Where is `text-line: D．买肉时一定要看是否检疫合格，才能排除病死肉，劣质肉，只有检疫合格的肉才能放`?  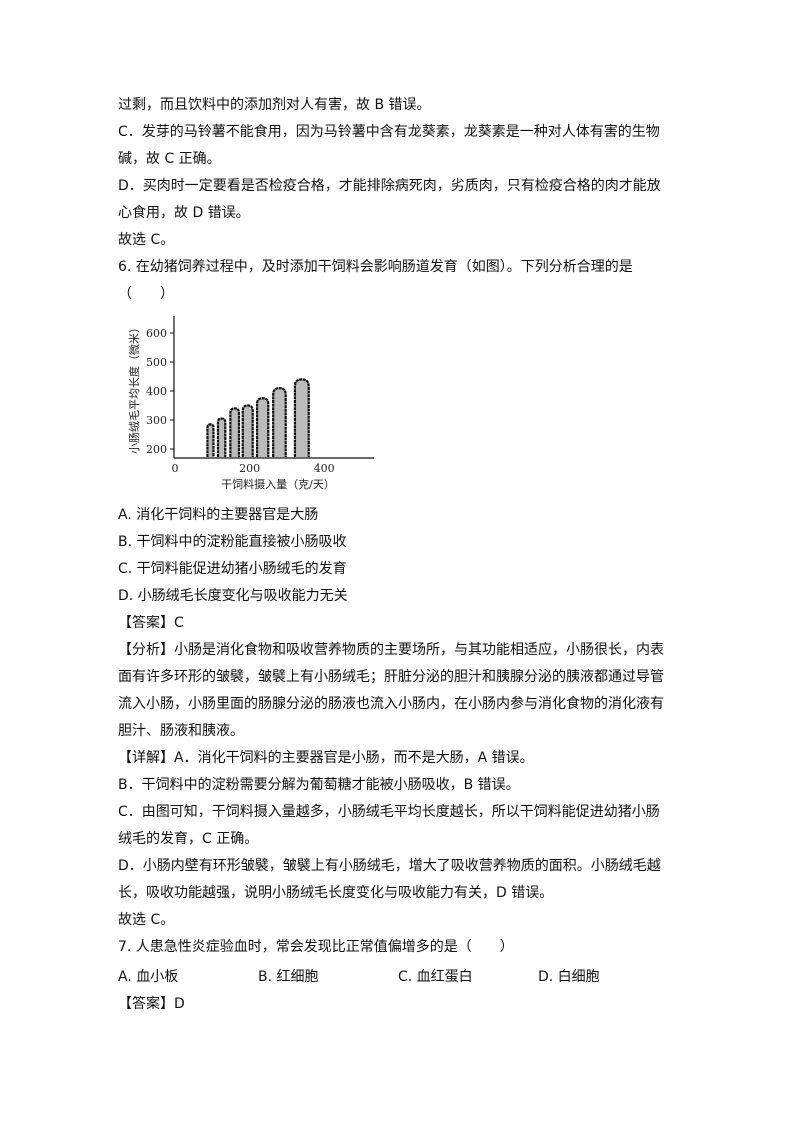 text-line: D．买肉时一定要看是否检疫合格，才能排除病死肉，劣质肉，只有检疫合格的肉才能放 is located at coordinates (389, 186).